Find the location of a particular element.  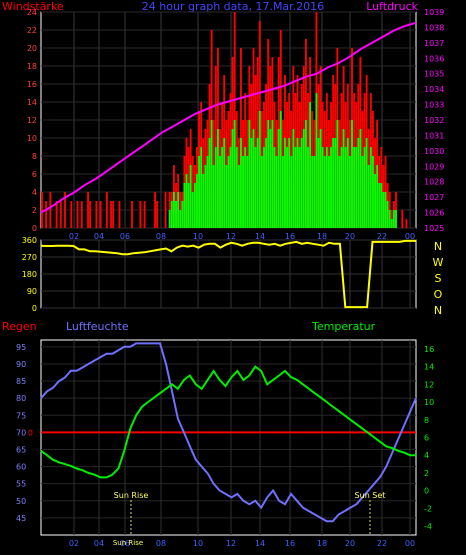

pressure-tick-label: 1038 is located at coordinates (434, 27).